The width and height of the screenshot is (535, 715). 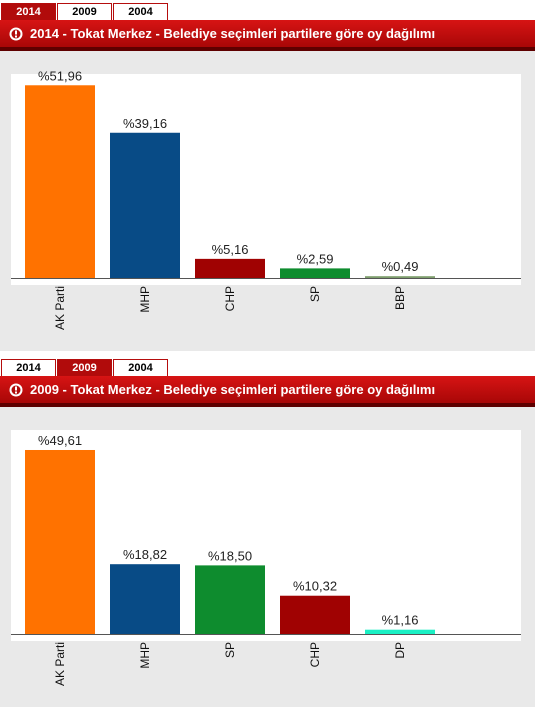 What do you see at coordinates (230, 555) in the screenshot?
I see `data-label: %18,50` at bounding box center [230, 555].